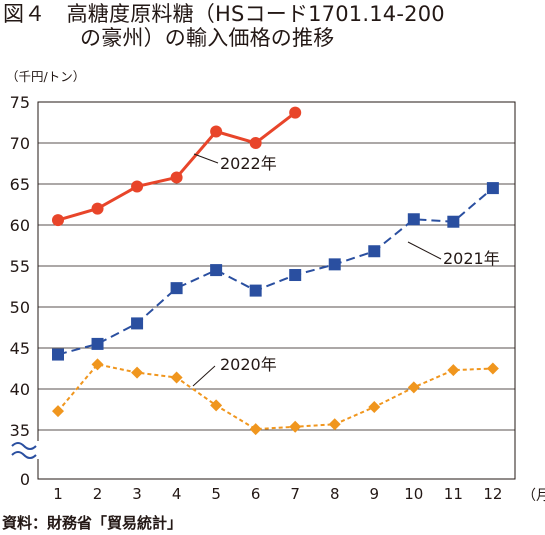 This screenshot has width=545, height=535. I want to click on data-point-2020年-6, so click(255, 429).